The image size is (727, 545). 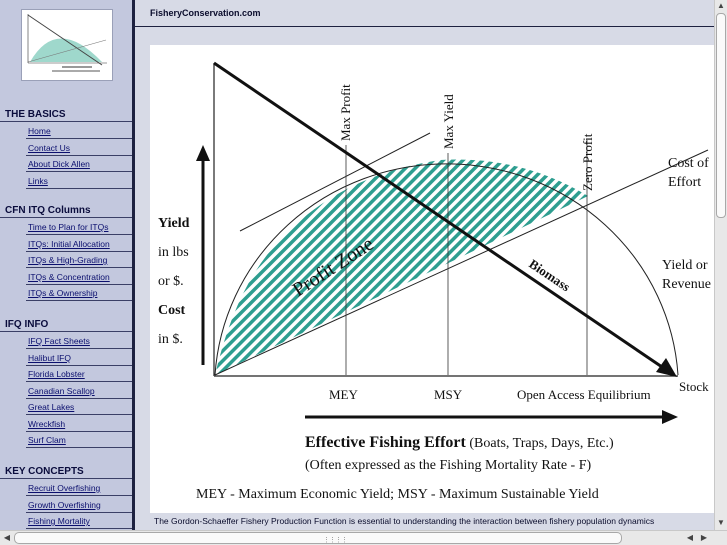 I want to click on xlabel-bold: Effective Fishing Effort, so click(x=386, y=442).